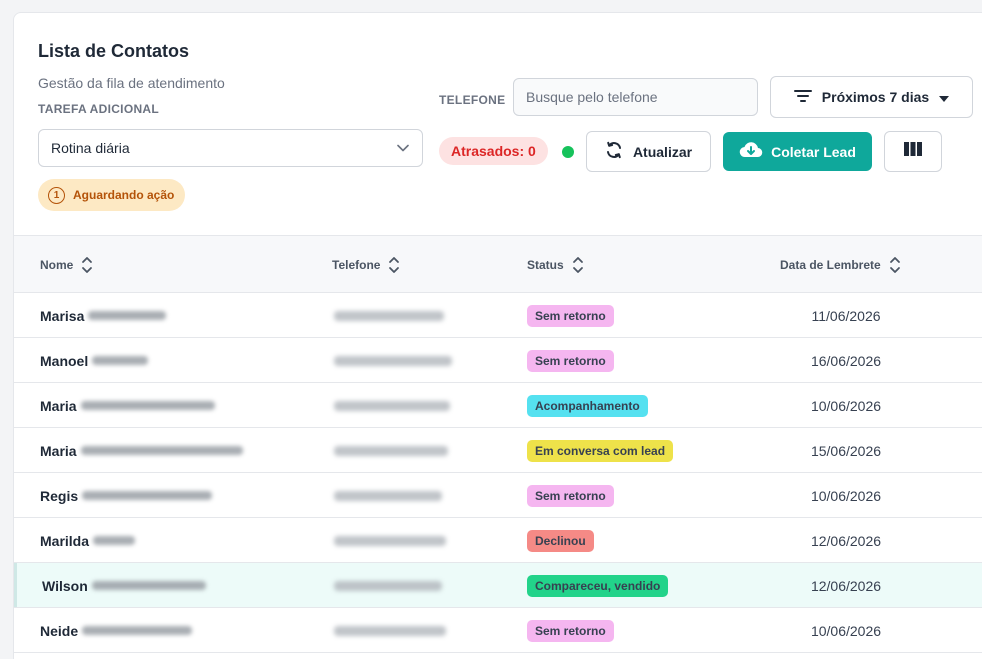 This screenshot has width=982, height=659. Describe the element at coordinates (846, 360) in the screenshot. I see `reminder-date: 16/06/2026` at that location.